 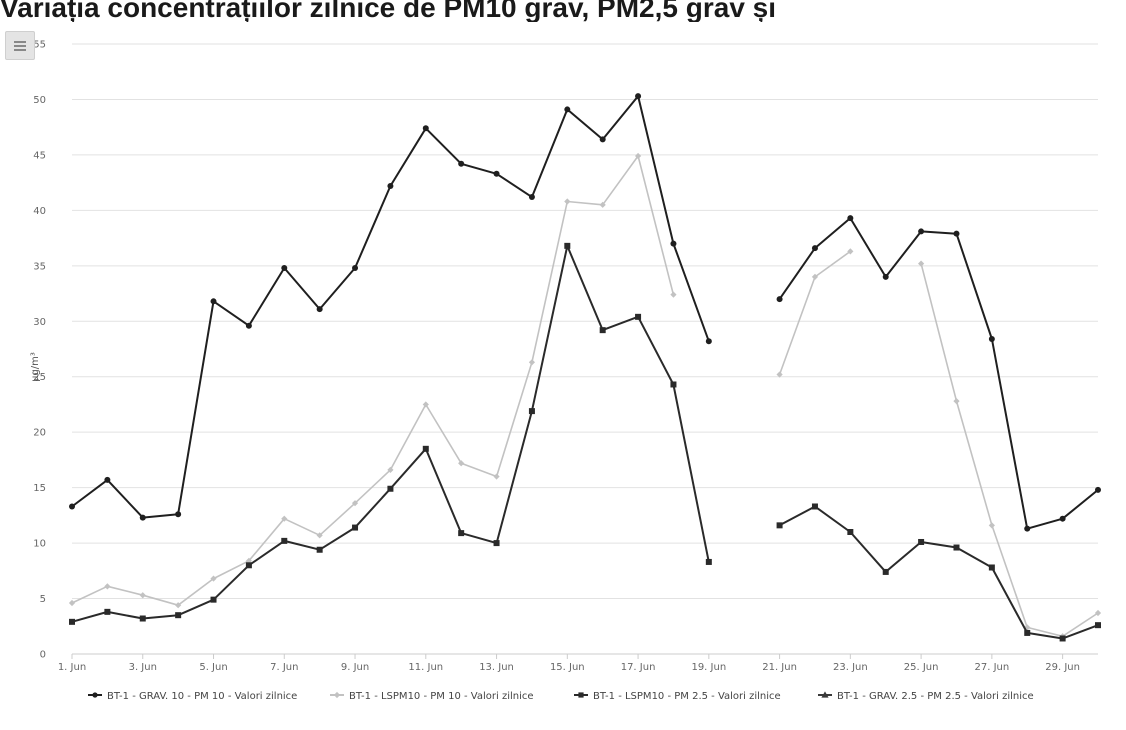 What do you see at coordinates (921, 667) in the screenshot?
I see `x-tick-label: 25. Jun` at bounding box center [921, 667].